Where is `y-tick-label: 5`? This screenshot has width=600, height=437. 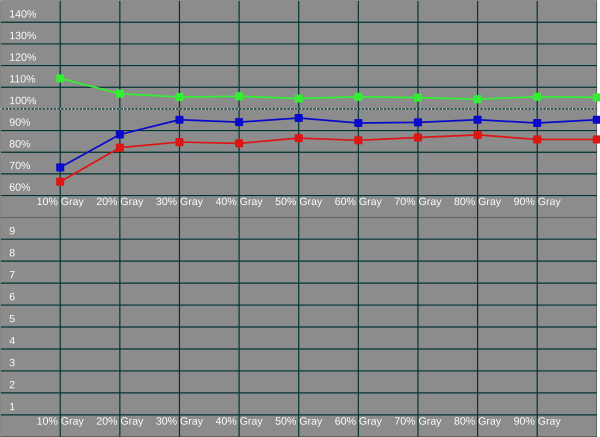
y-tick-label: 5 is located at coordinates (12, 318).